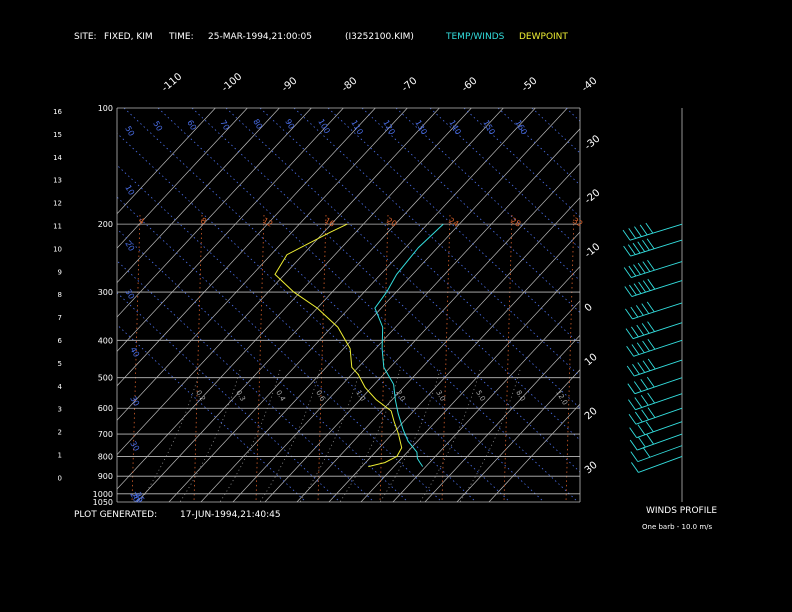 The width and height of the screenshot is (792, 612). What do you see at coordinates (60, 387) in the screenshot?
I see `height-tick-label: 4` at bounding box center [60, 387].